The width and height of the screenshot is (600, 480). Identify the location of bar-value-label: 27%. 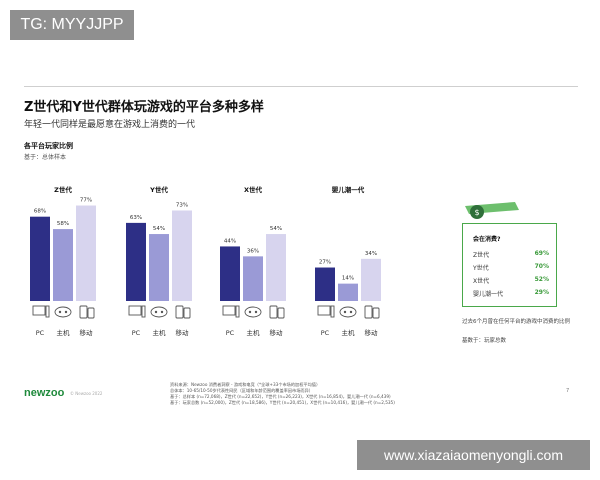
(325, 263).